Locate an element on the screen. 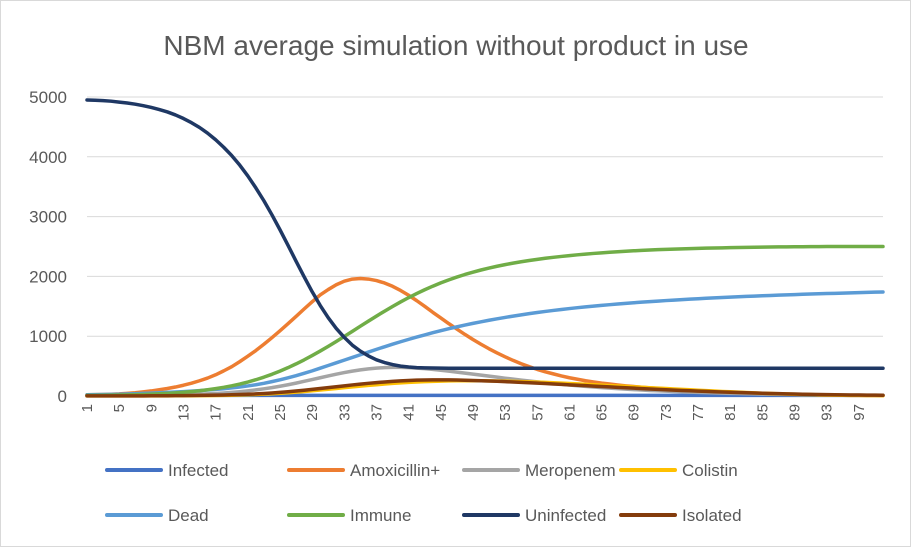 Image resolution: width=911 pixels, height=547 pixels. legend-label: Infected is located at coordinates (198, 470).